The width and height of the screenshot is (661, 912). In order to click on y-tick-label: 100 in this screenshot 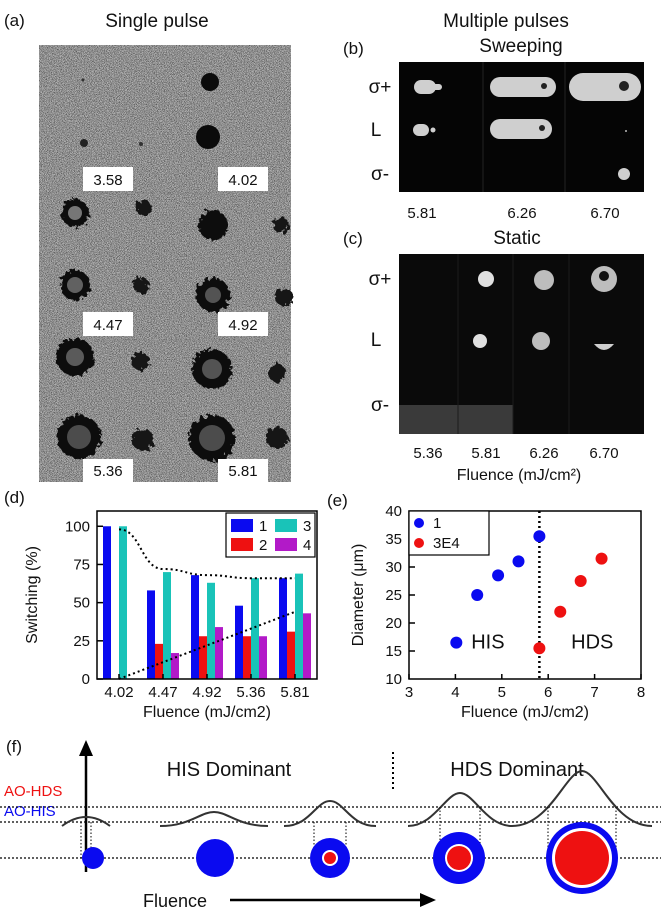, I will do `click(77, 526)`.